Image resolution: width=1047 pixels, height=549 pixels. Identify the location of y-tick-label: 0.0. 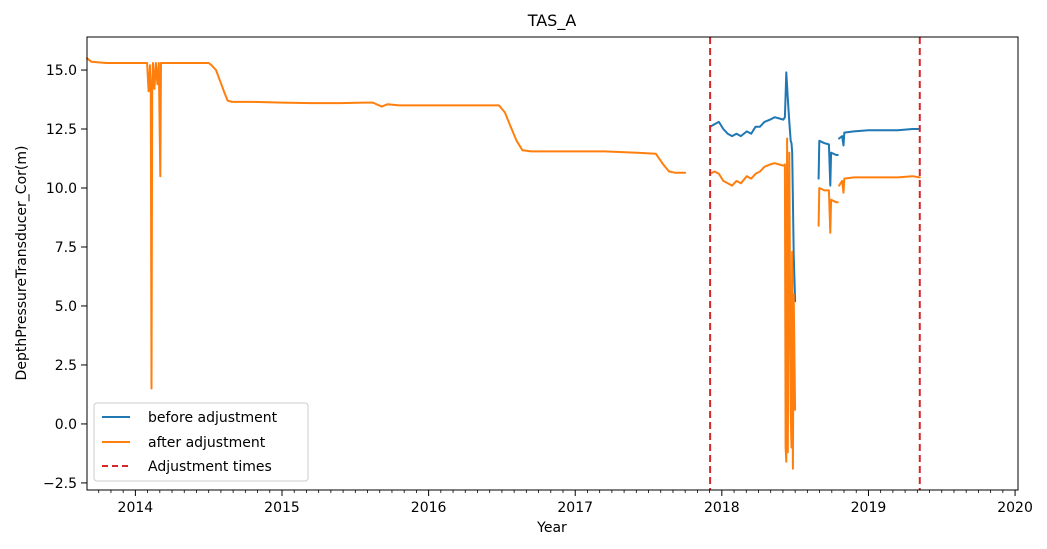
(66, 425).